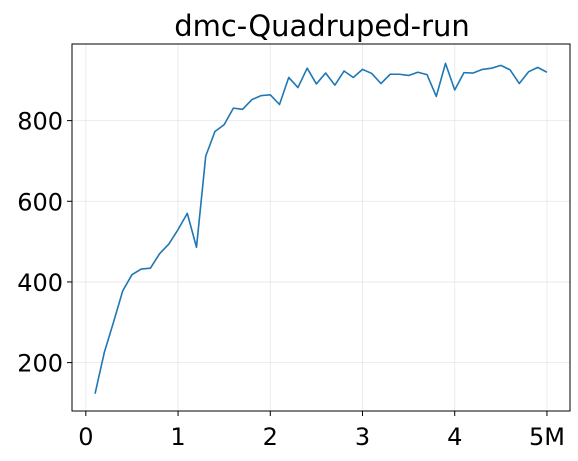 The height and width of the screenshot is (461, 578). What do you see at coordinates (40, 364) in the screenshot?
I see `y-tick-label: 200` at bounding box center [40, 364].